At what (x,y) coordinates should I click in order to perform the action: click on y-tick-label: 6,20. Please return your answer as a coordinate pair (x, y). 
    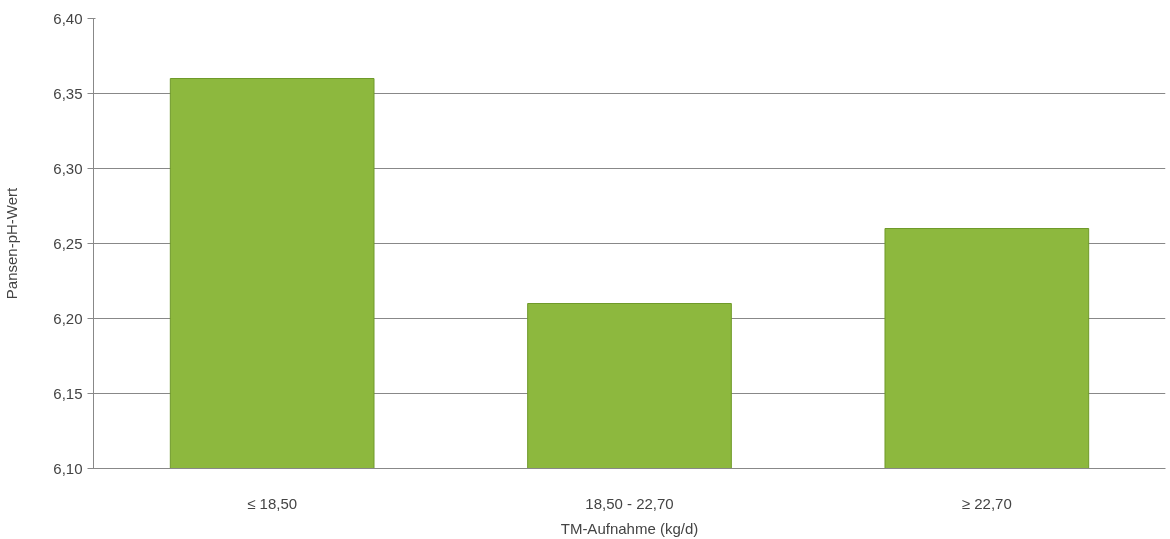
    Looking at the image, I should click on (68, 318).